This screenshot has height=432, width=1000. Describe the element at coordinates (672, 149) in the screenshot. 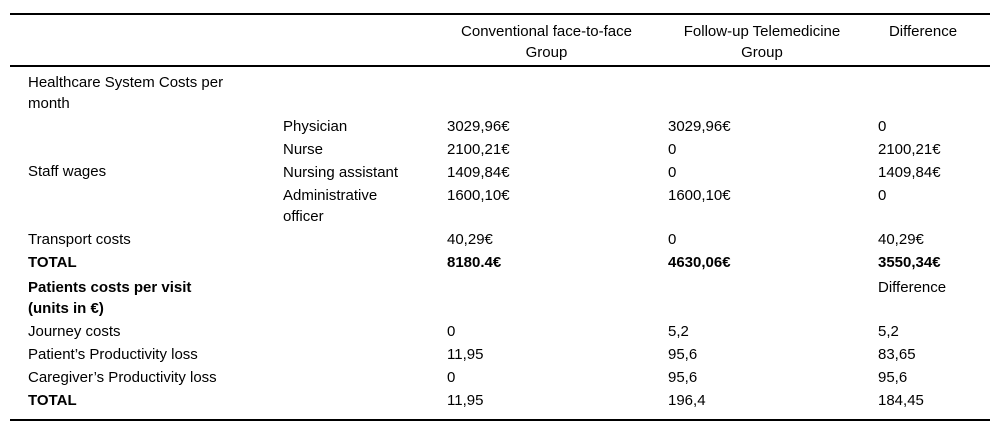

I see `nurse-telemedicine-value: 0` at that location.